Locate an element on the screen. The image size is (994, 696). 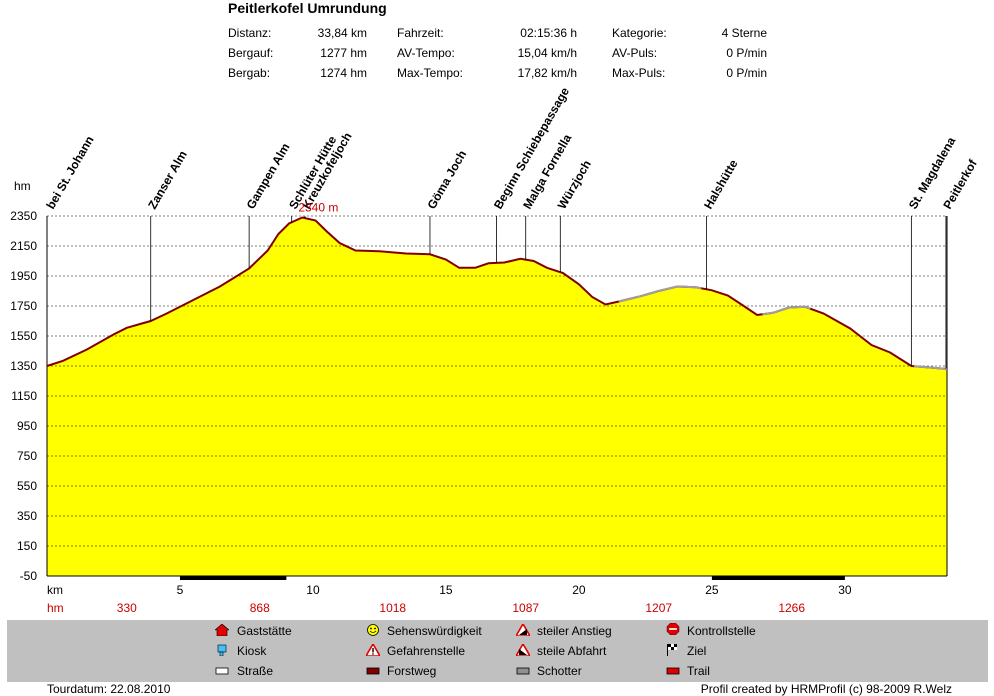
stat-label: Bergauf: is located at coordinates (251, 53).